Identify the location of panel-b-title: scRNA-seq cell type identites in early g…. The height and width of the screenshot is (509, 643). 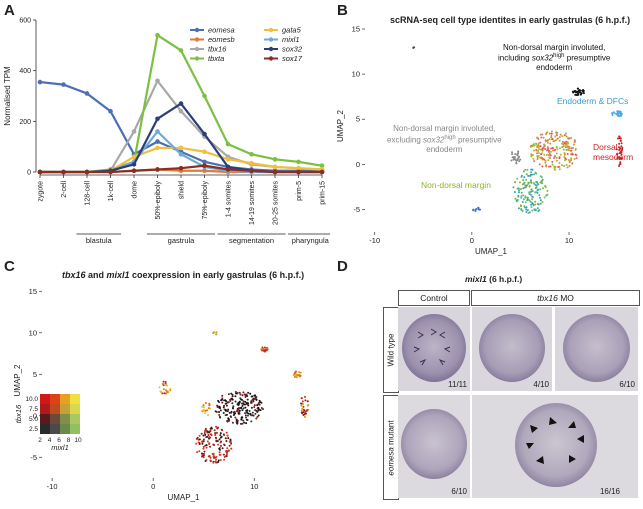
(510, 20).